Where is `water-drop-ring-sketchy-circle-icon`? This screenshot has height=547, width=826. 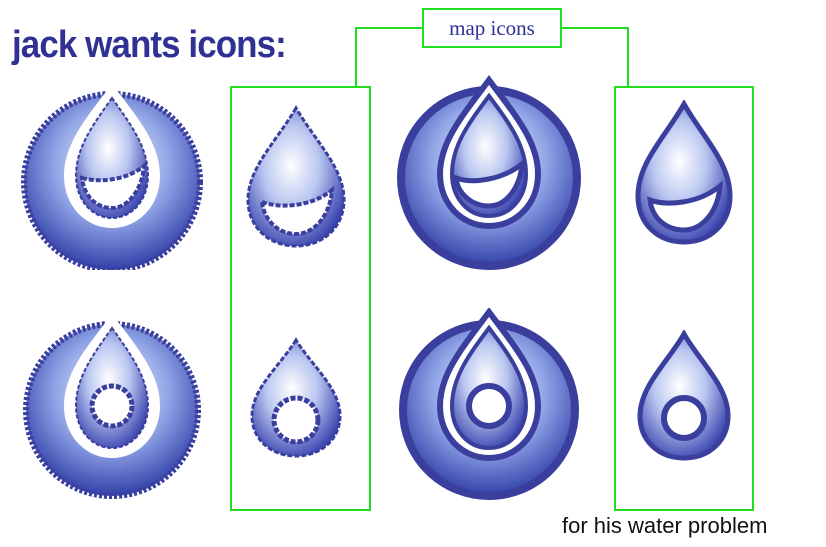
water-drop-ring-sketchy-circle-icon is located at coordinates (112, 406).